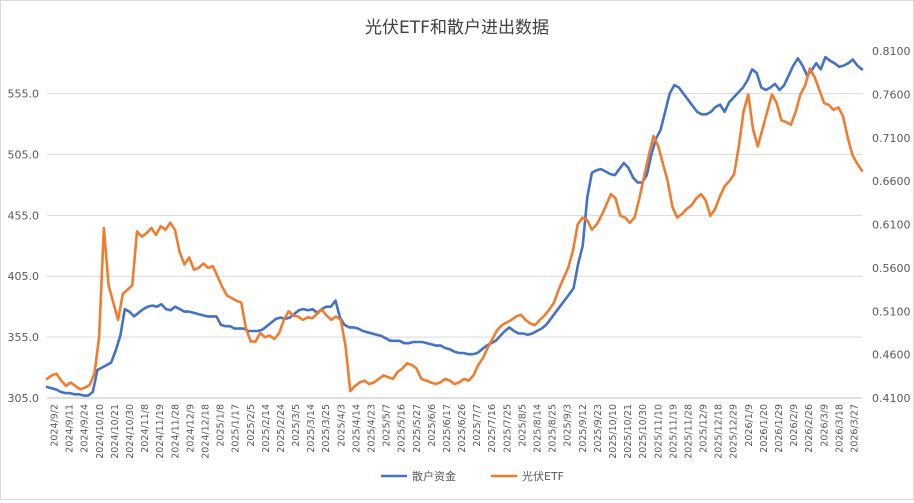 This screenshot has height=503, width=914. Describe the element at coordinates (472, 476) in the screenshot. I see `legend: 散户资金 光伏ETF` at that location.